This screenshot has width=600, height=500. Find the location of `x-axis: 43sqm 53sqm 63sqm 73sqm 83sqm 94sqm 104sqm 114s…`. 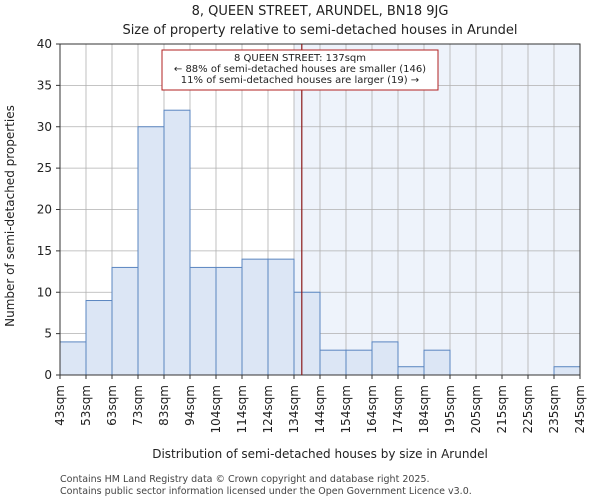

x-axis: 43sqm 53sqm 63sqm 73sqm 83sqm 94sqm 104sqm 114s… is located at coordinates (320, 404).